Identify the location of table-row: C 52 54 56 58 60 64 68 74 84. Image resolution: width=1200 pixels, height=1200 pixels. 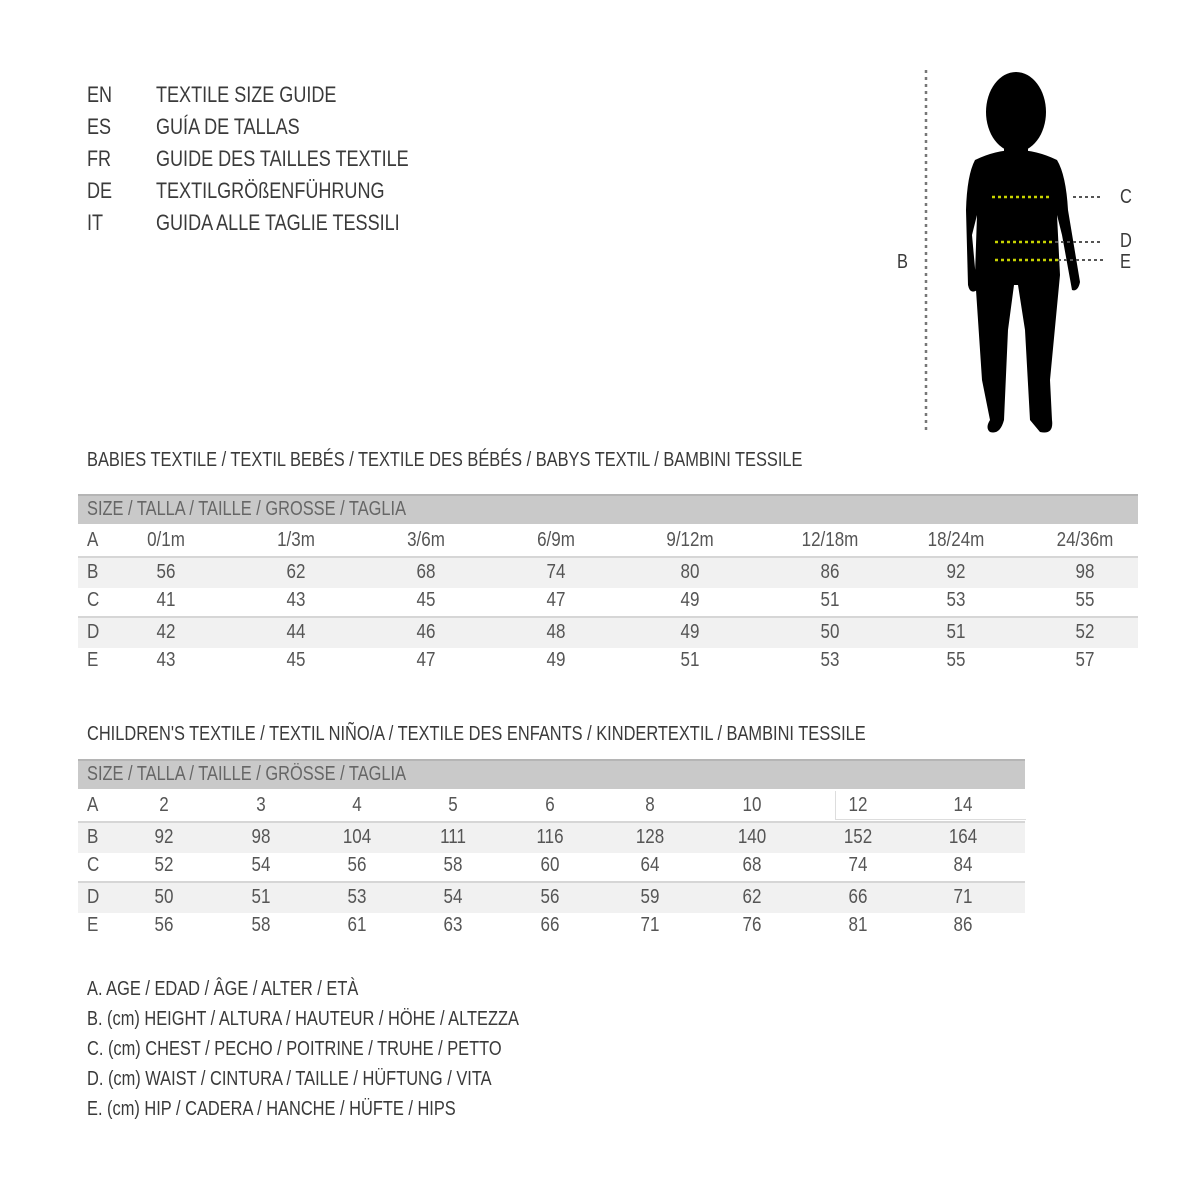
(551, 866).